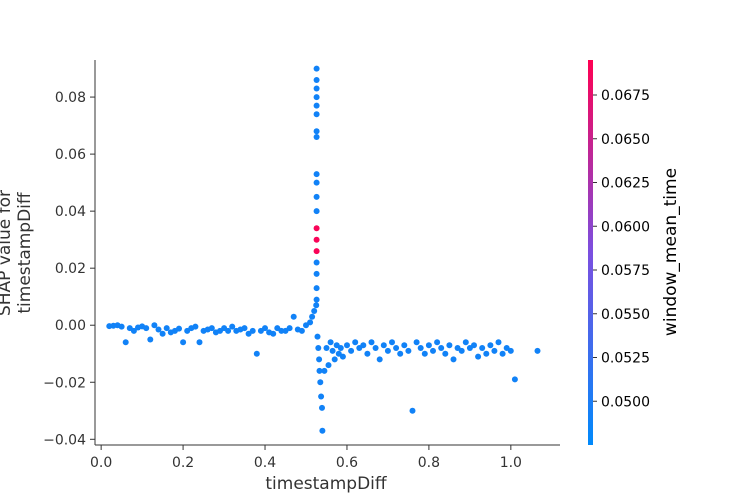  I want to click on colorbar-tick-label: 0.0575, so click(625, 271).